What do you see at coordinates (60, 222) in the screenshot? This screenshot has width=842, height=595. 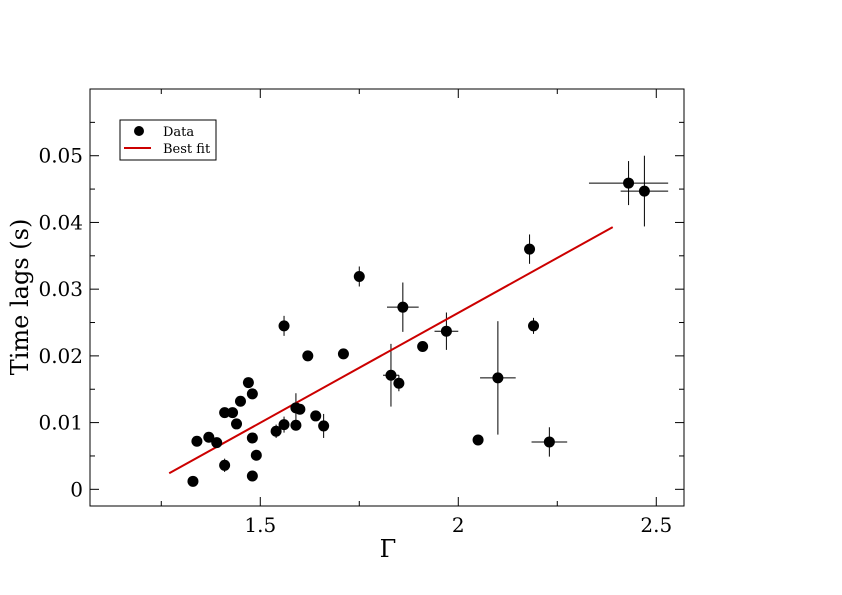 I see `y-tick-label: 0.04` at bounding box center [60, 222].